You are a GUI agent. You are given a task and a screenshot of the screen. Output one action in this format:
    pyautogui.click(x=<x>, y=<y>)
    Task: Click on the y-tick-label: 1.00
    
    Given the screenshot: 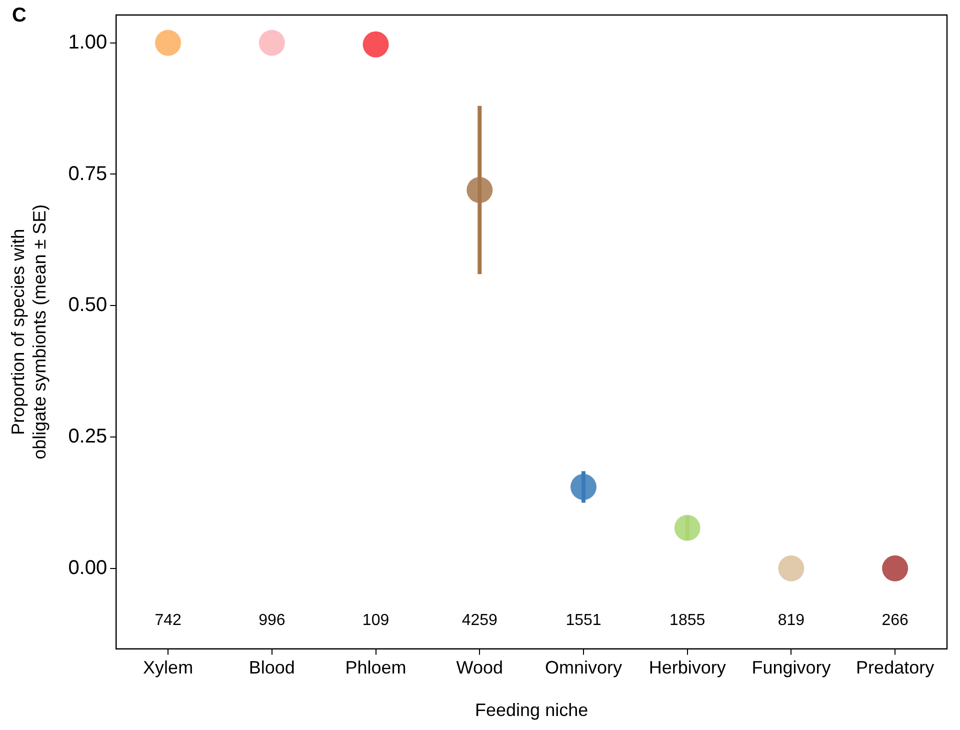 What is the action you would take?
    pyautogui.click(x=88, y=42)
    